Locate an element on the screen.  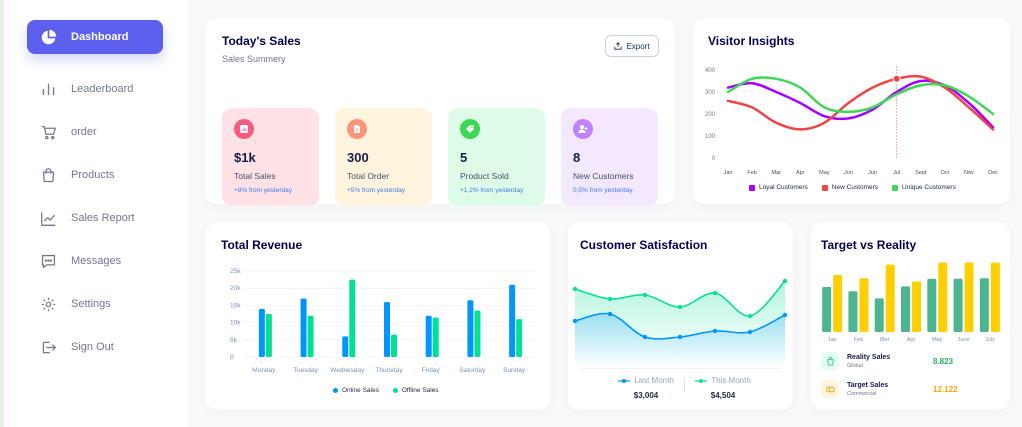
y-tick-label: 10k is located at coordinates (235, 323).